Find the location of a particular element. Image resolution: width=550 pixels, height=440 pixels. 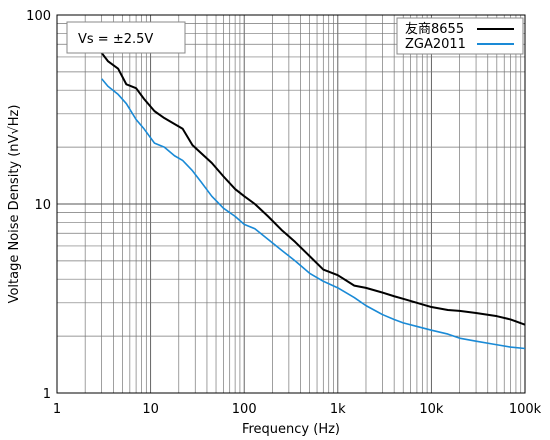

y-tick-label: 100 is located at coordinates (38, 16).